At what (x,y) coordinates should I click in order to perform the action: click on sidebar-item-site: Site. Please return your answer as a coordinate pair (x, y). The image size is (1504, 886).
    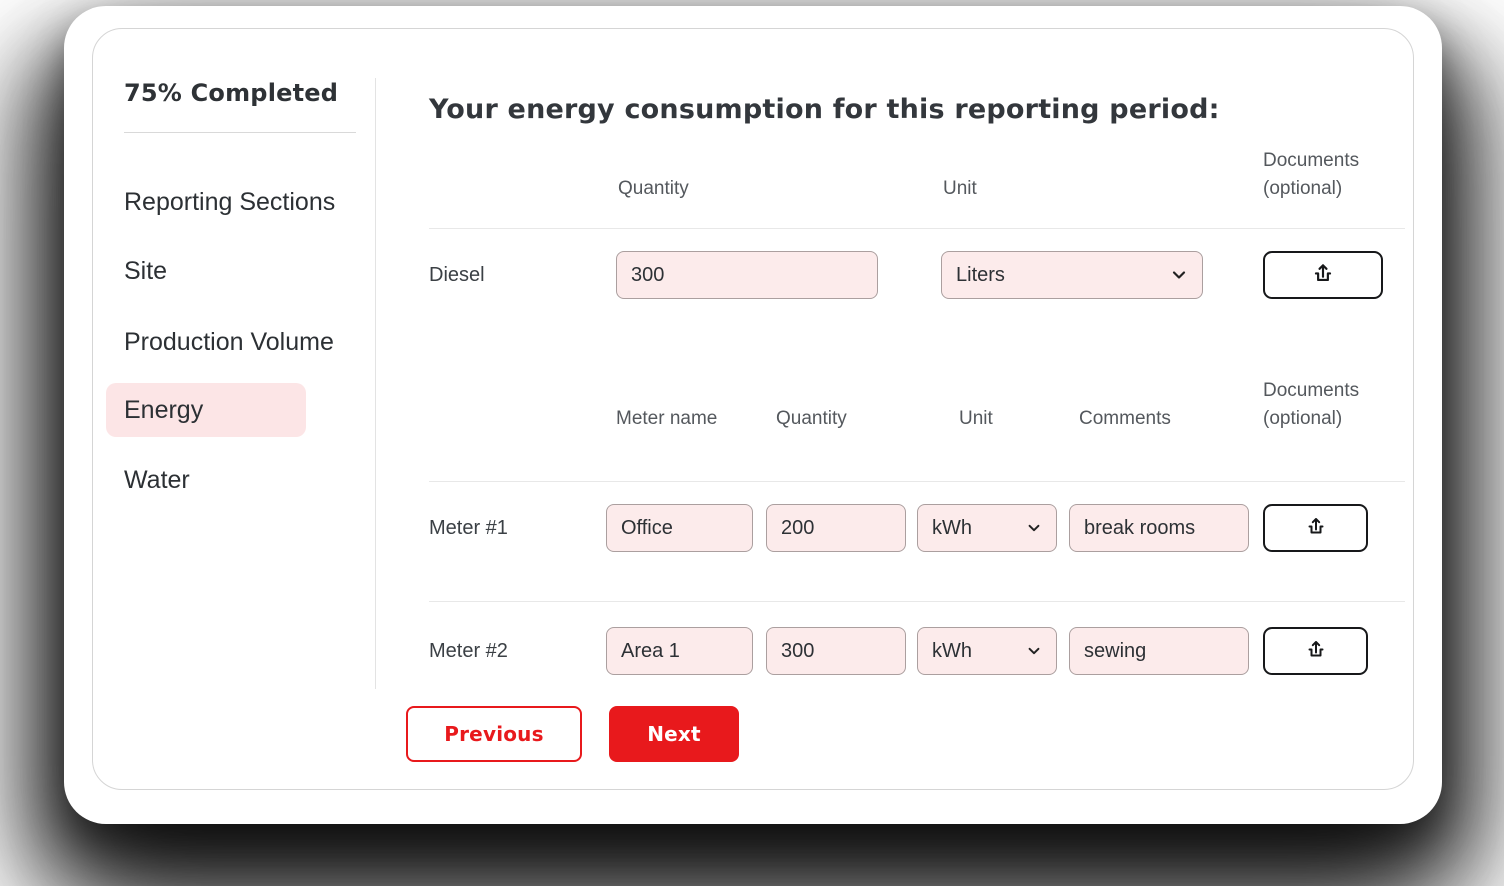
    Looking at the image, I should click on (146, 271).